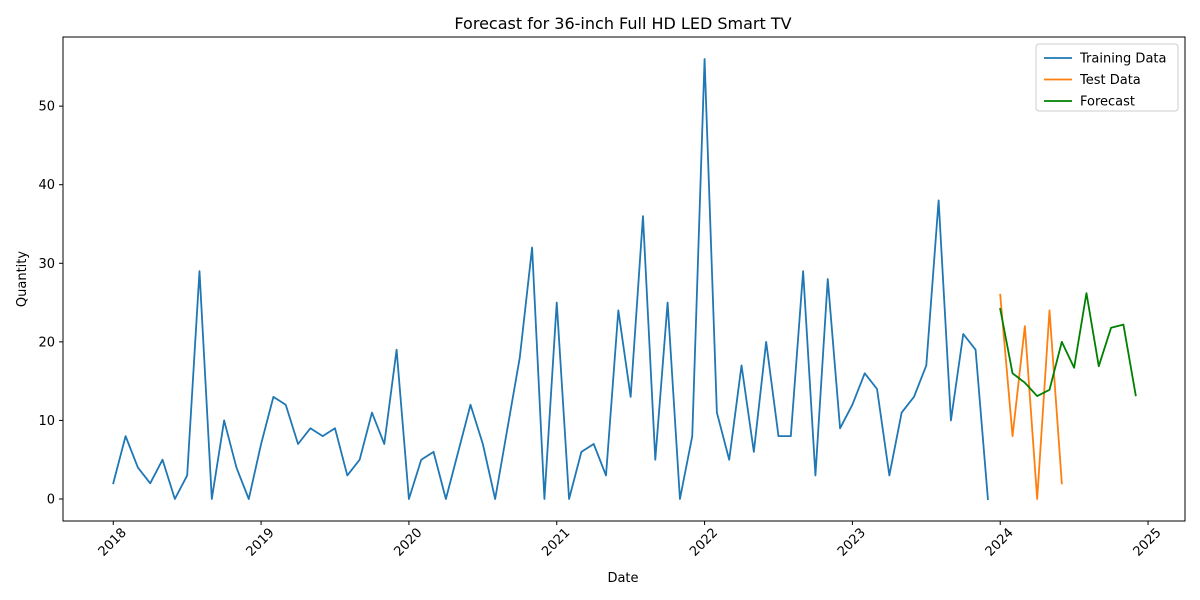 This screenshot has height=600, width=1200. What do you see at coordinates (46, 264) in the screenshot?
I see `y-tick-label: 30` at bounding box center [46, 264].